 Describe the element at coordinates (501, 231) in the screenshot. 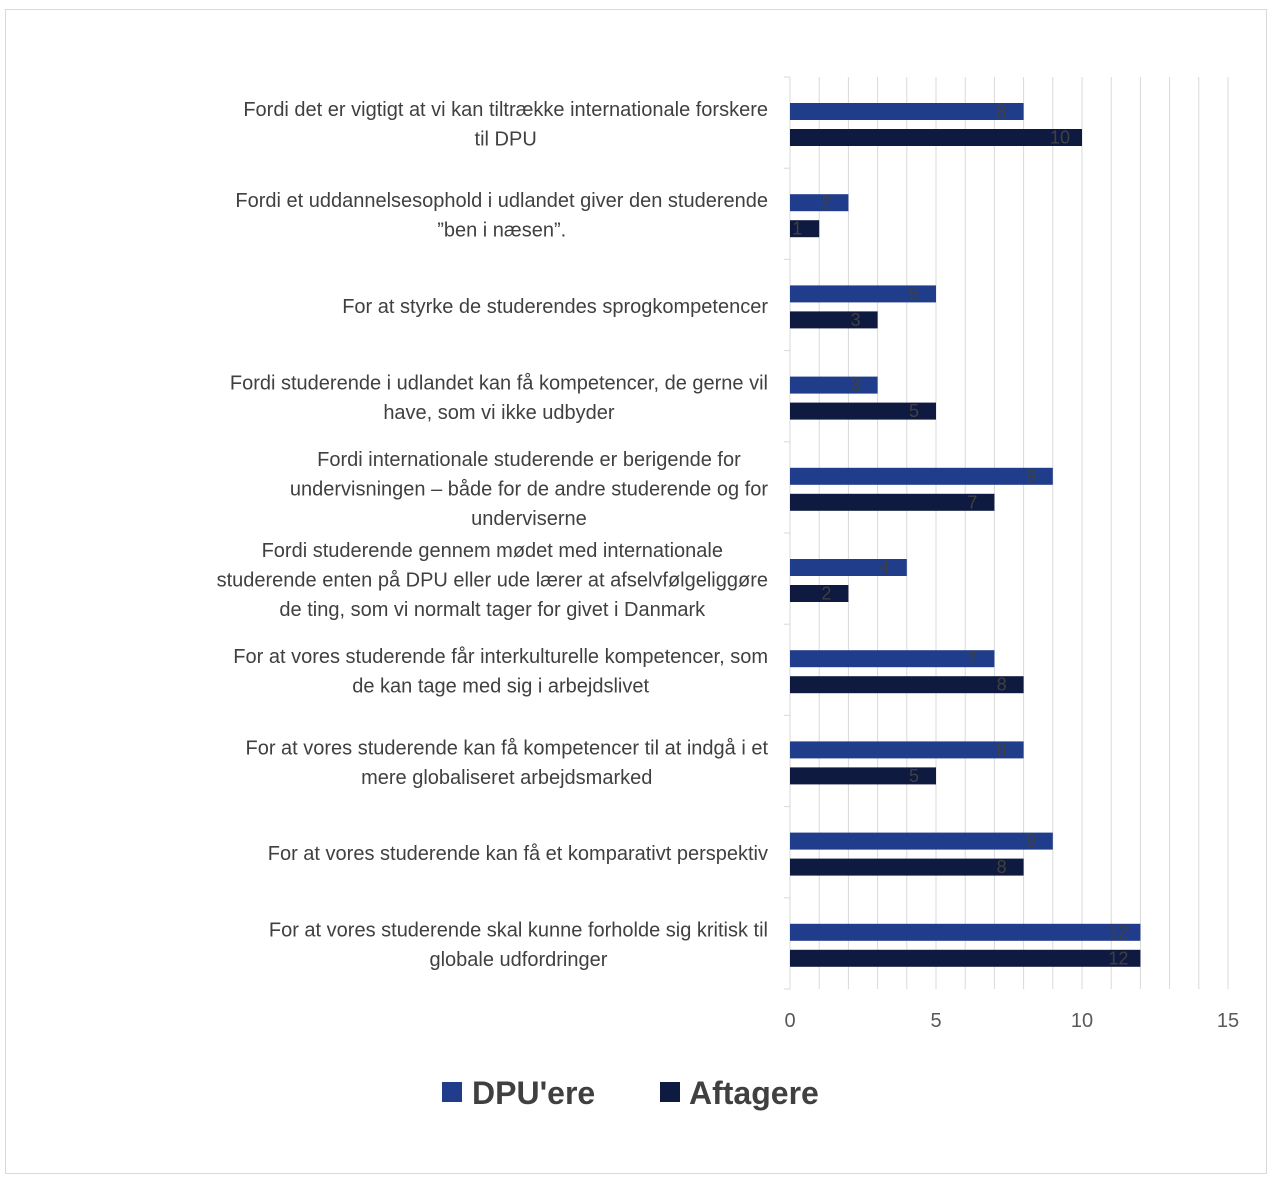

I see `category-label-line: ”ben i næsen”.` at that location.